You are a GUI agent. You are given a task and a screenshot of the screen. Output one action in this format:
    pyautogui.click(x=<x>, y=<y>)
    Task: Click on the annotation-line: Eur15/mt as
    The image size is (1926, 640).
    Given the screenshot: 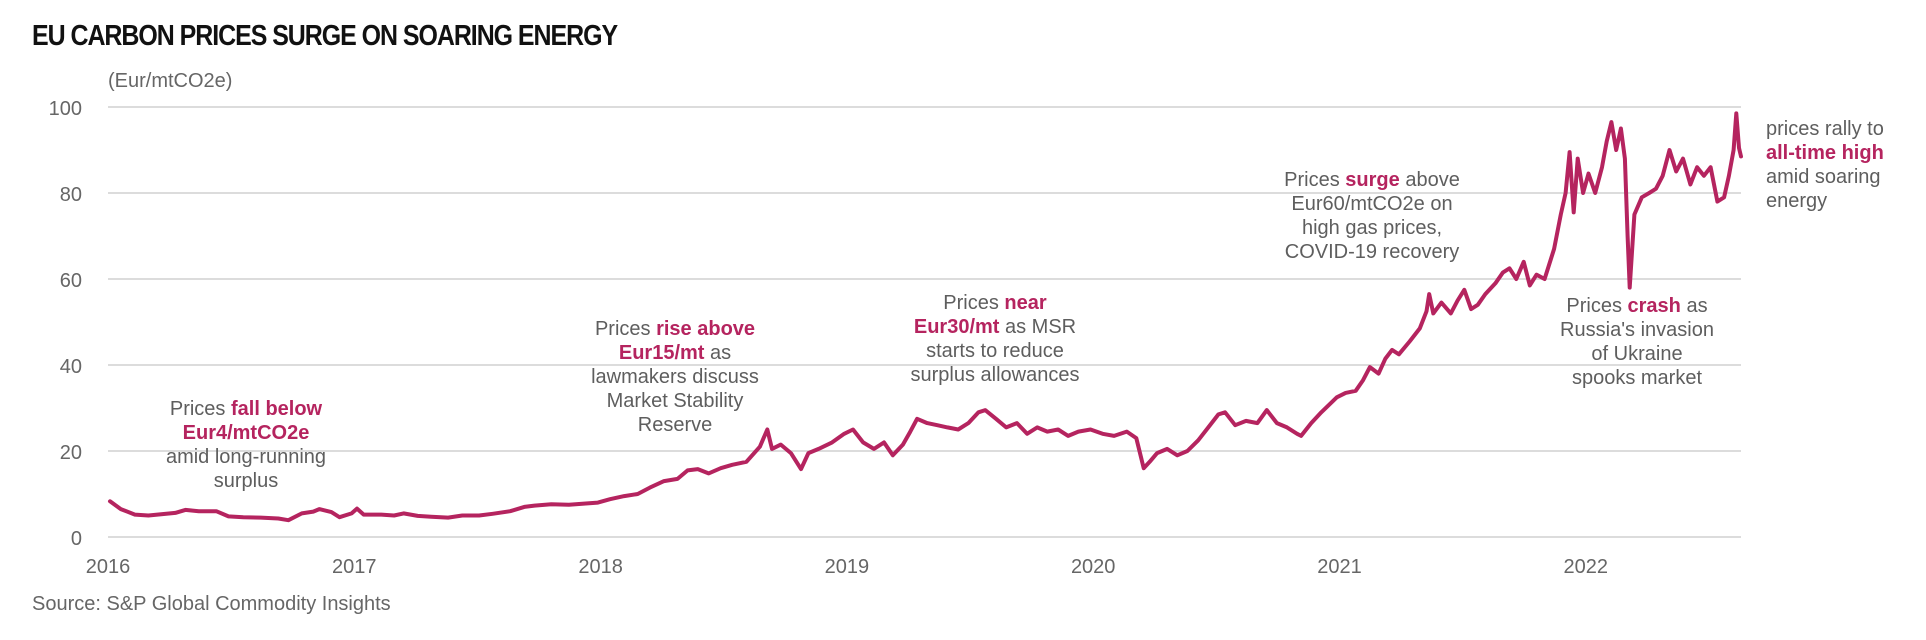 What is the action you would take?
    pyautogui.click(x=675, y=353)
    